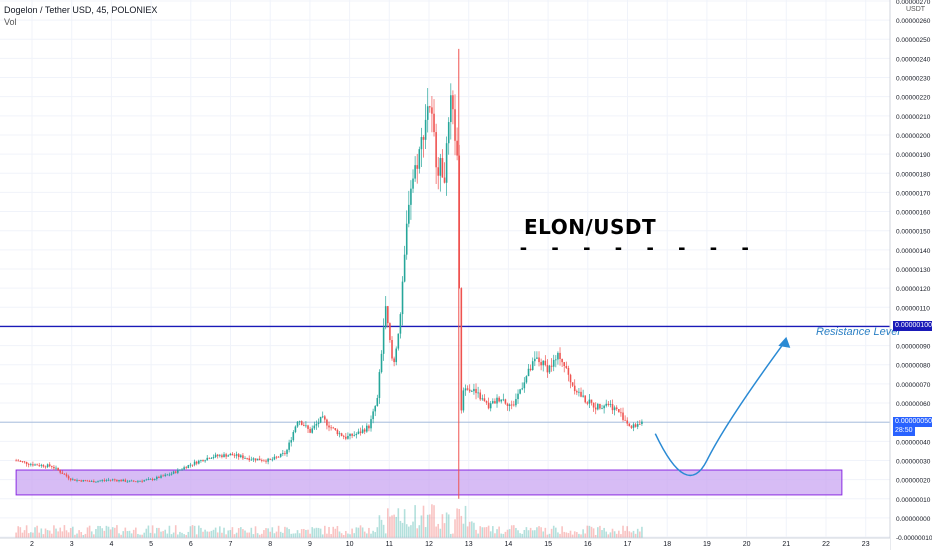 This screenshot has width=932, height=550. What do you see at coordinates (445, 543) in the screenshot?
I see `time-axis: 2 3 4 5 6 7 8 9 10 11 12 13 14 15 16 17 18 19 20 21 22 23` at bounding box center [445, 543].